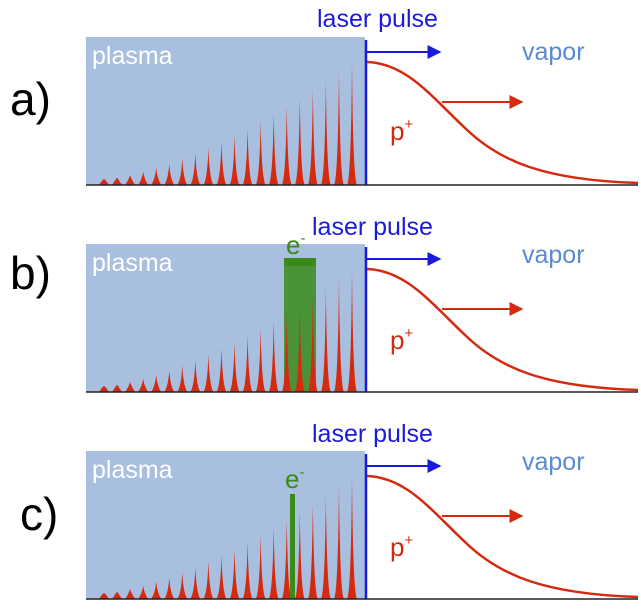 Image resolution: width=641 pixels, height=609 pixels. What do you see at coordinates (30, 99) in the screenshot?
I see `panel-label: a)` at bounding box center [30, 99].